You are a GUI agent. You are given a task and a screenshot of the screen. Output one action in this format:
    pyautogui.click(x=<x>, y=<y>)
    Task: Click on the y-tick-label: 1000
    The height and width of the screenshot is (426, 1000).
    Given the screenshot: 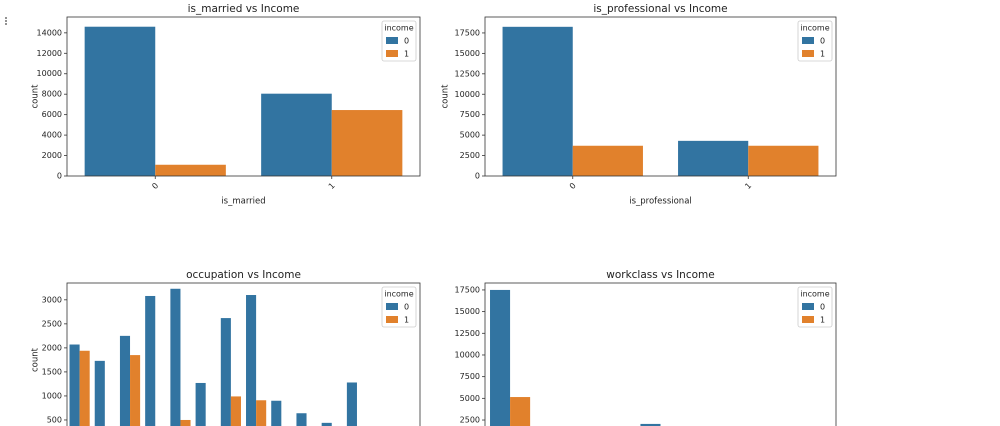 What is the action you would take?
    pyautogui.click(x=52, y=395)
    